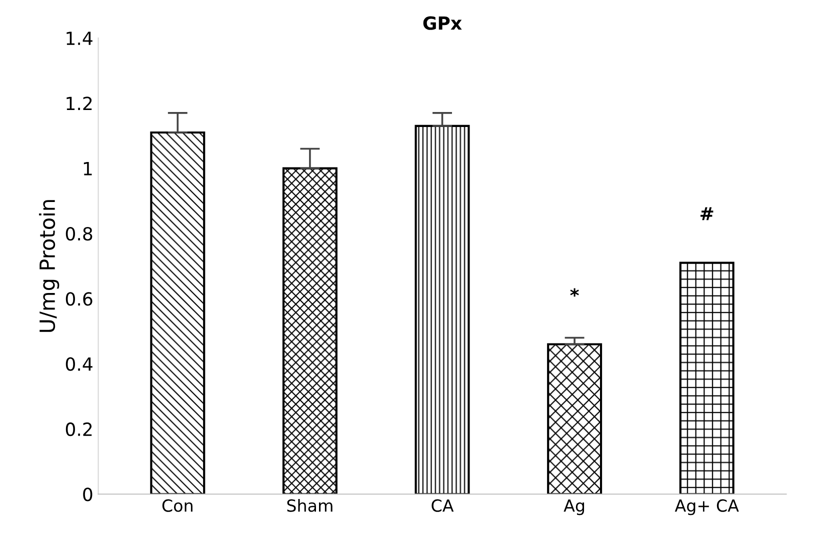  I want to click on y-tick-label: 1.2, so click(79, 103).